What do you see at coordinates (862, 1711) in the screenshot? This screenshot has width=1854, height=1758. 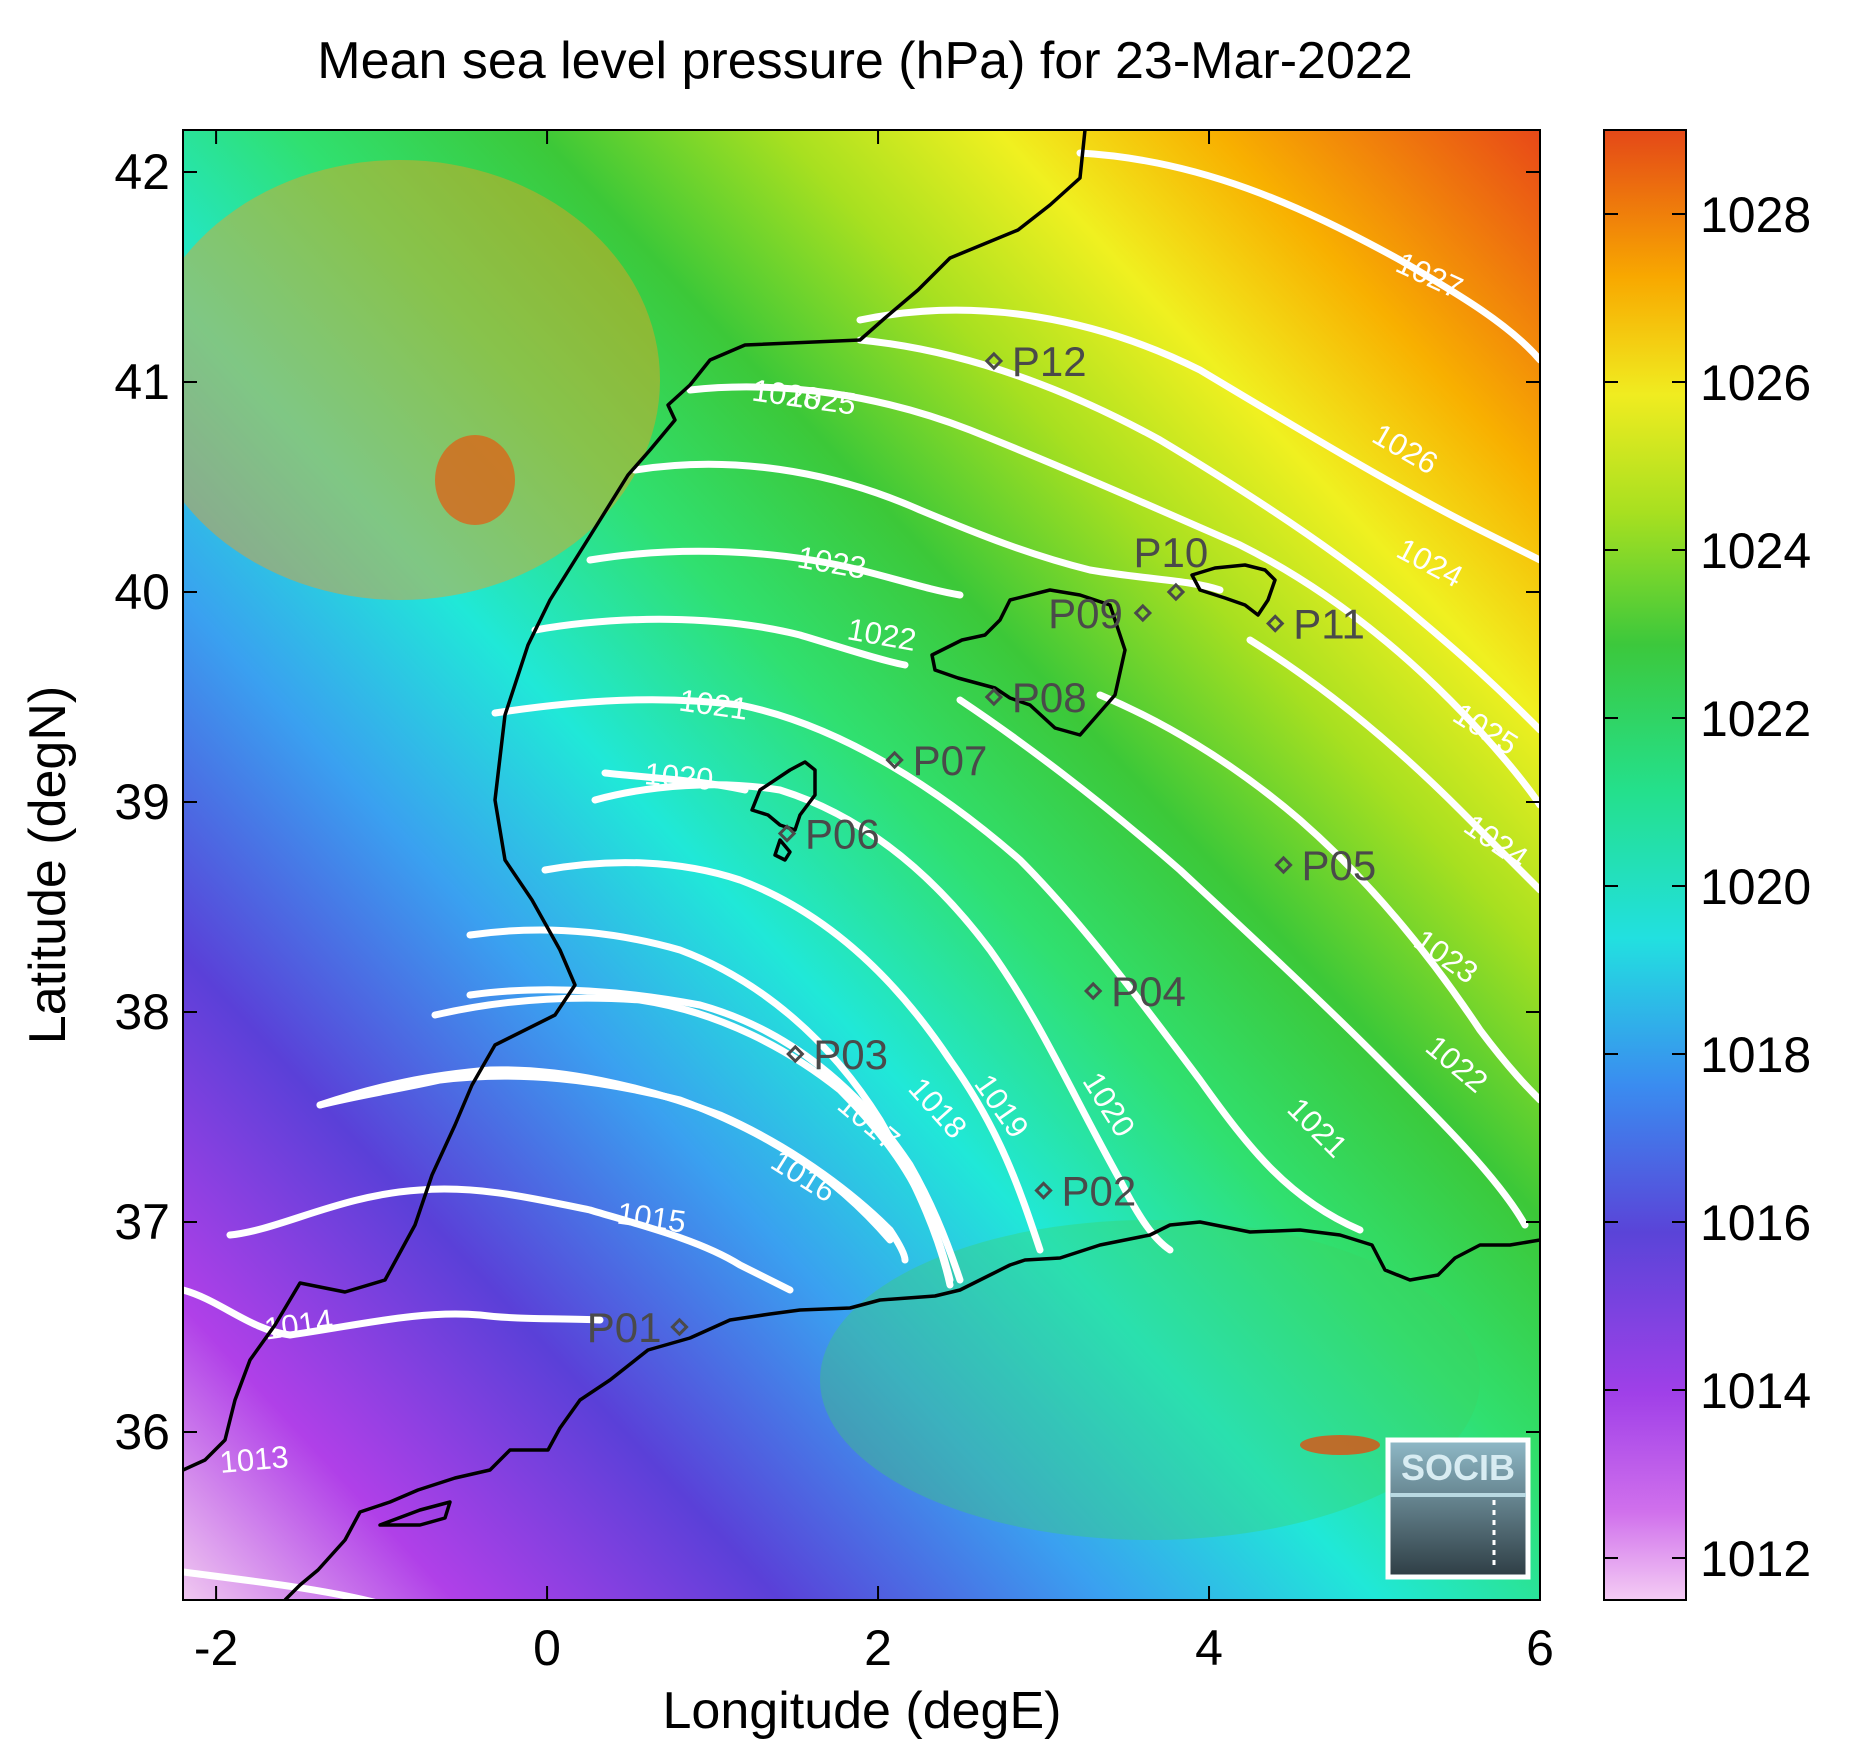 I see `x-axis-label: Longitude (degE)` at bounding box center [862, 1711].